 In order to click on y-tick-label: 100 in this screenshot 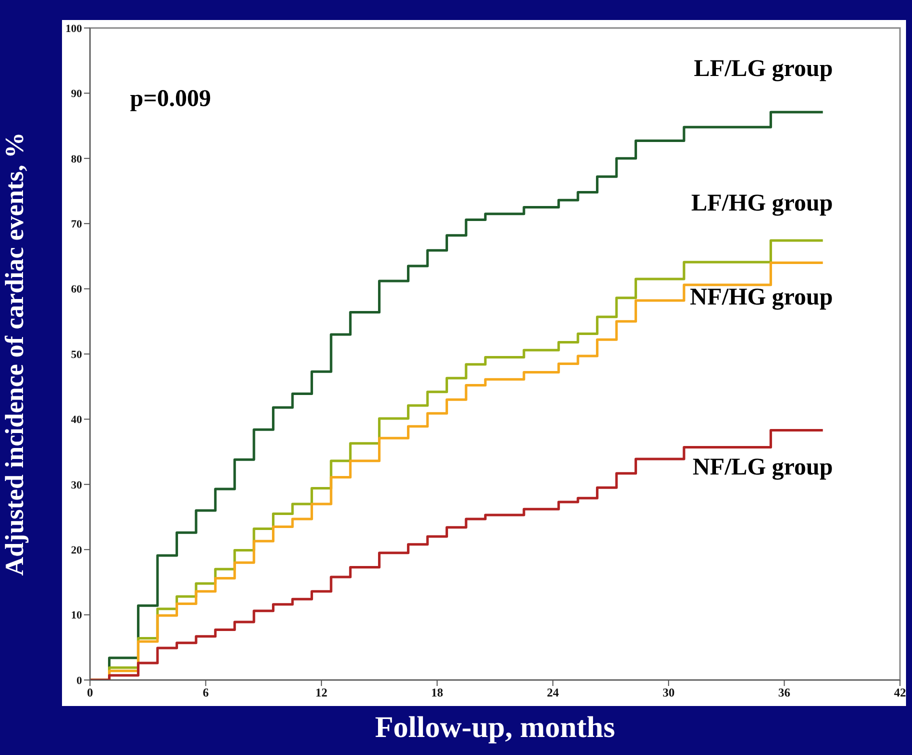, I will do `click(74, 28)`.